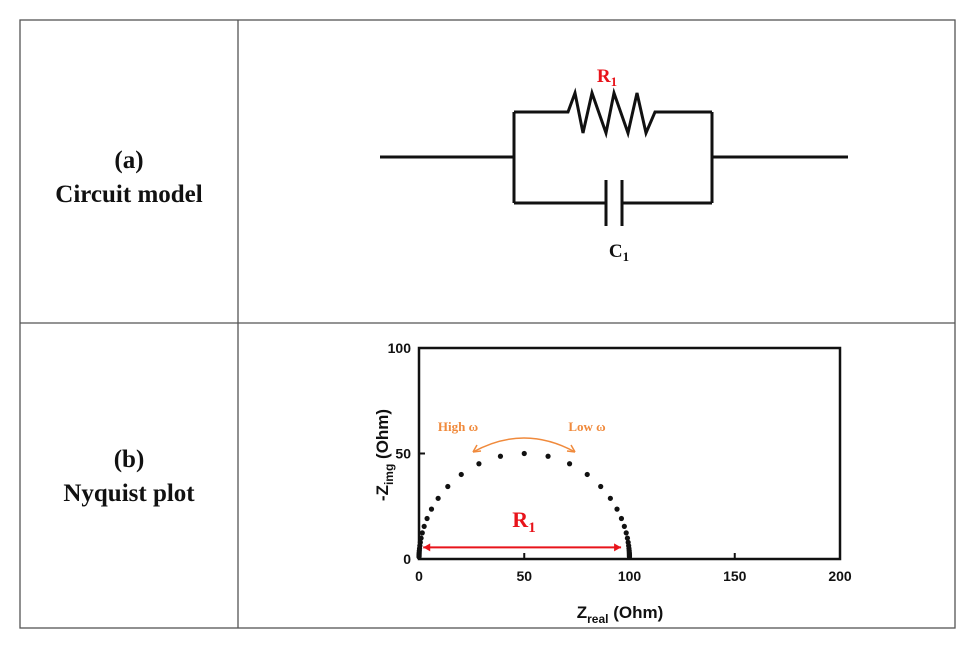 Image resolution: width=974 pixels, height=651 pixels. I want to click on diameter-arrow, so click(522, 547).